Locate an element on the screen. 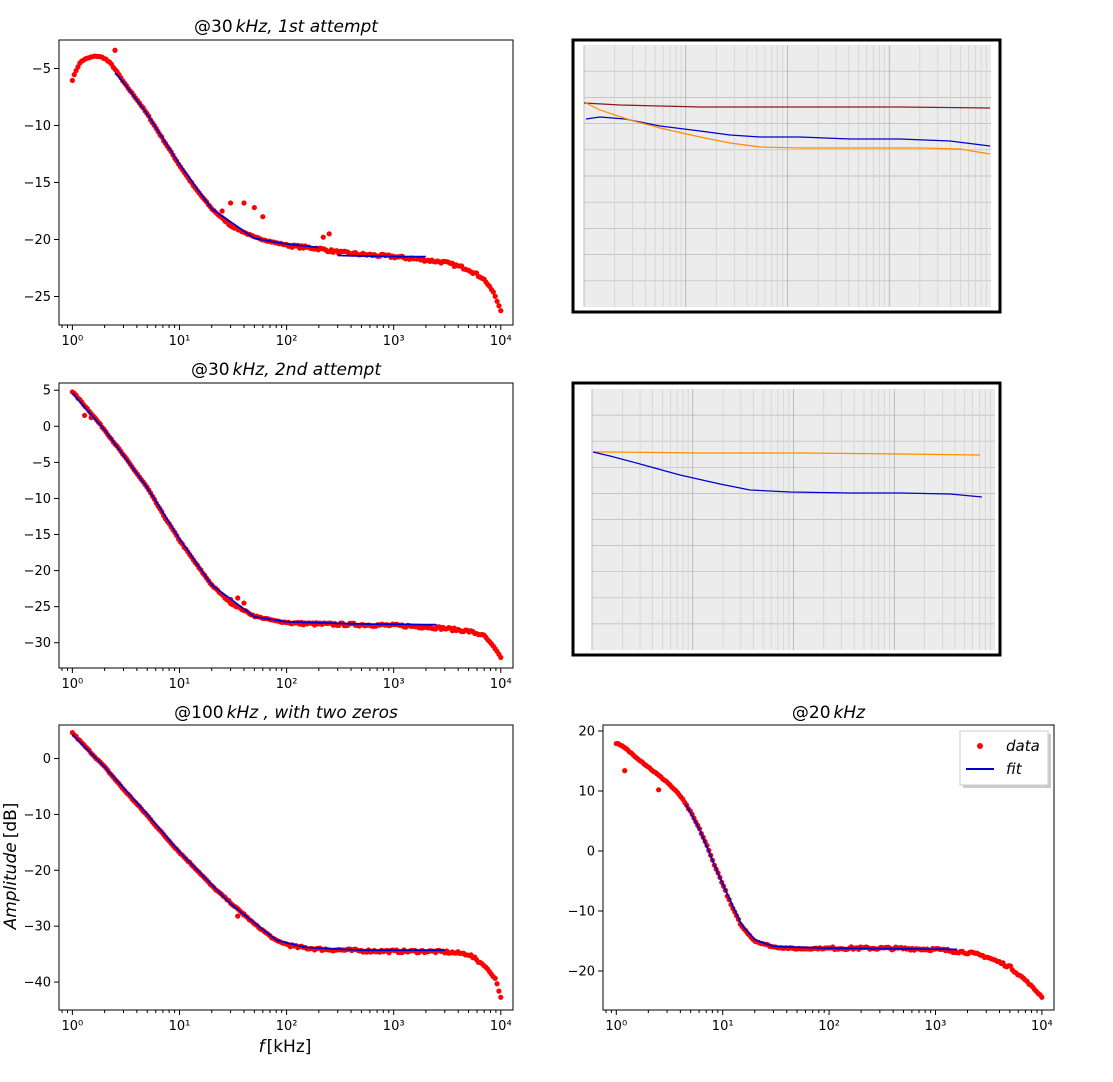  scope-trace-blue is located at coordinates (788, 131).